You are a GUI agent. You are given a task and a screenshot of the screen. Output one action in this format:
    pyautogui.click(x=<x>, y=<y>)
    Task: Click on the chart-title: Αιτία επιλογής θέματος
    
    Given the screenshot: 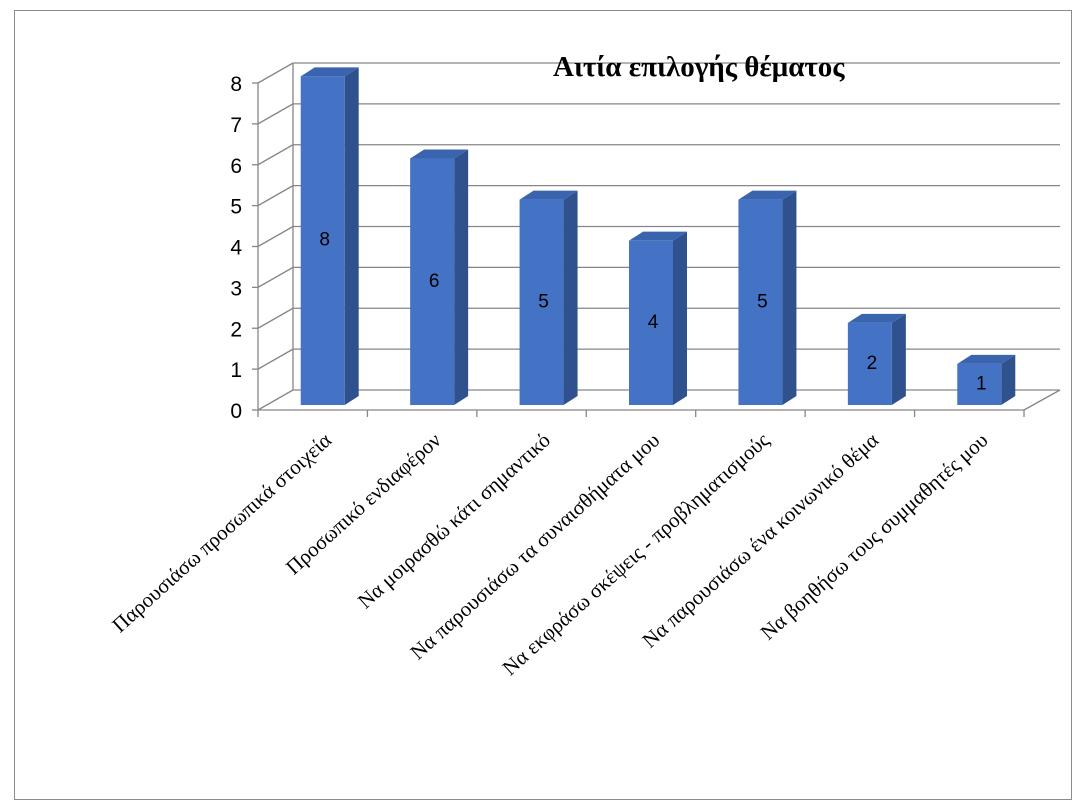 What is the action you would take?
    pyautogui.click(x=699, y=67)
    